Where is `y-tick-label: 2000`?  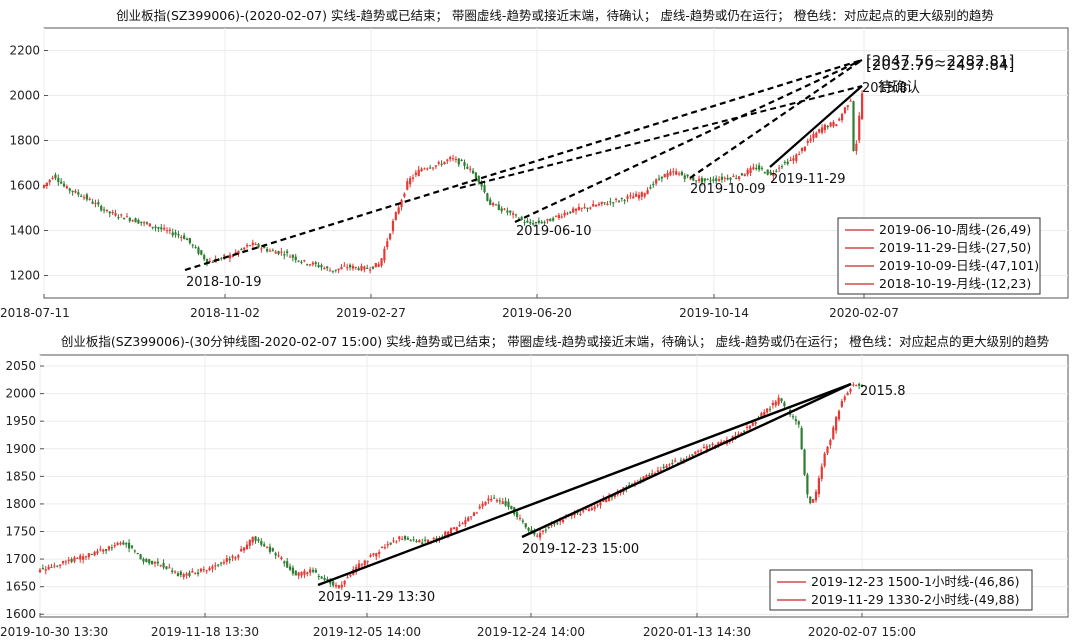 y-tick-label: 2000 is located at coordinates (24, 96).